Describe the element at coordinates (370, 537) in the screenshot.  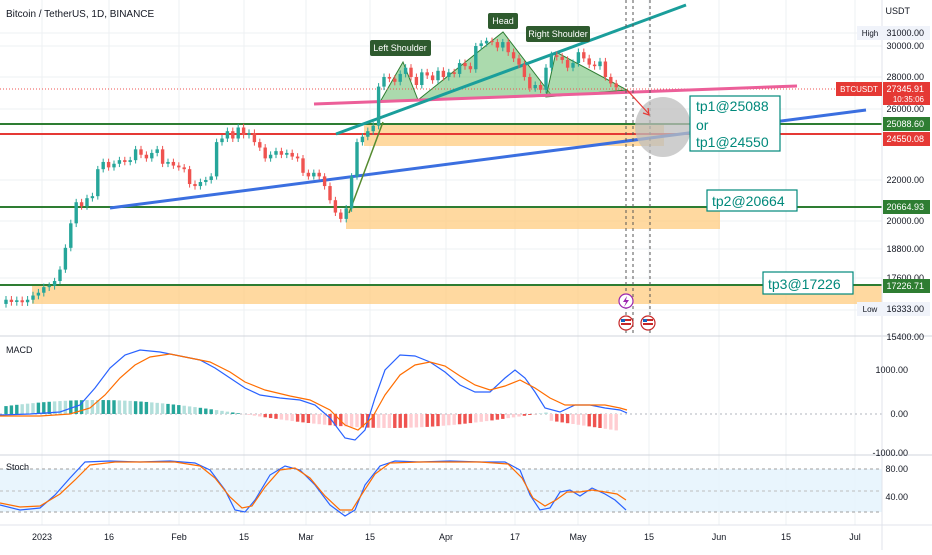
I see `time-label: 15` at that location.